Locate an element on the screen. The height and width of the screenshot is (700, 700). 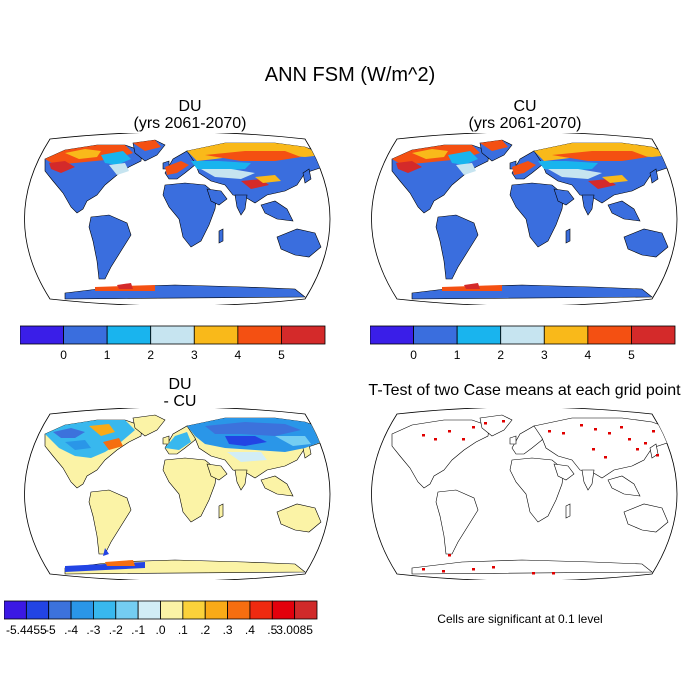
diff-cbar-tick-10: .4 is located at coordinates (250, 630).